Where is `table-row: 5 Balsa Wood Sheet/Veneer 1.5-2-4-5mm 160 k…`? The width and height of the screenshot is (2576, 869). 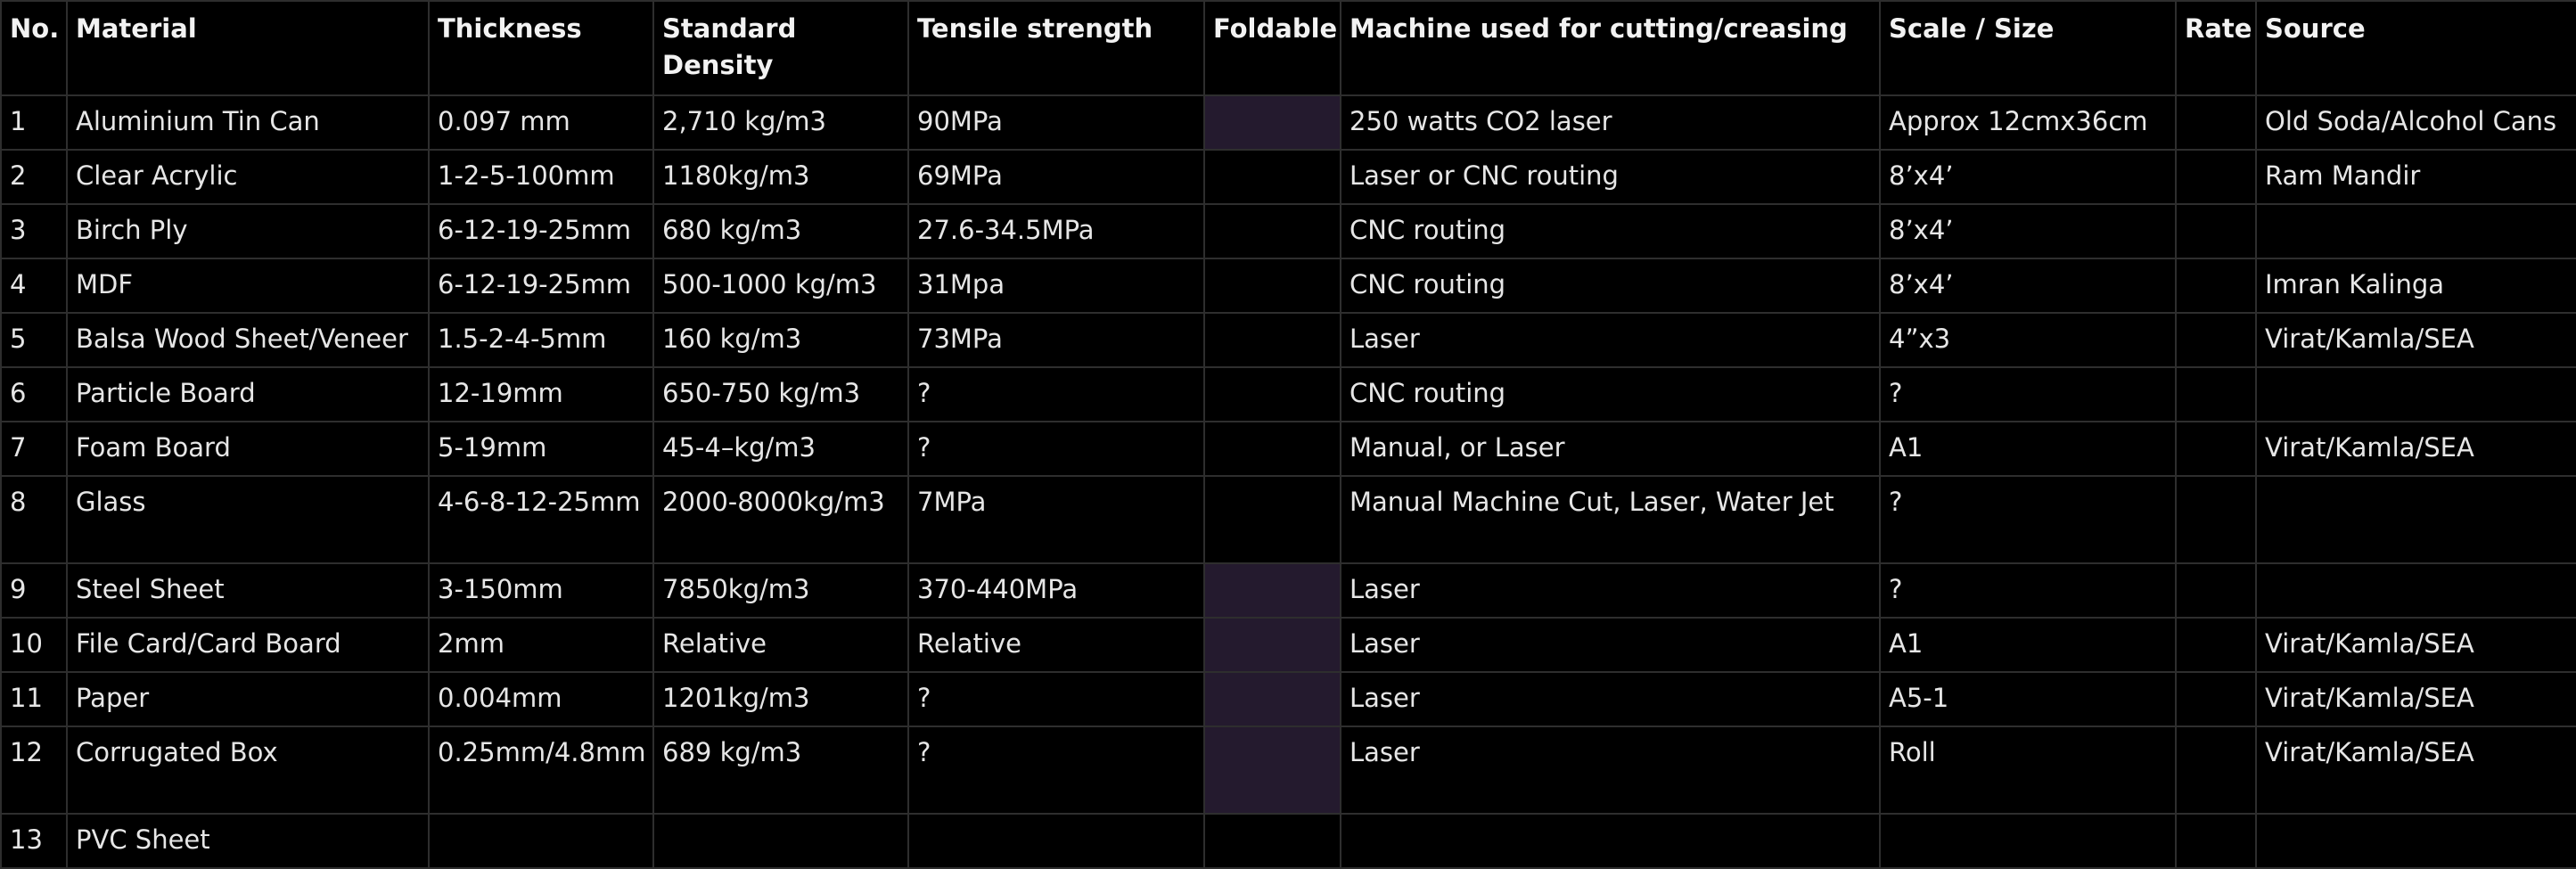 table-row: 5 Balsa Wood Sheet/Veneer 1.5-2-4-5mm 160 k… is located at coordinates (1288, 340).